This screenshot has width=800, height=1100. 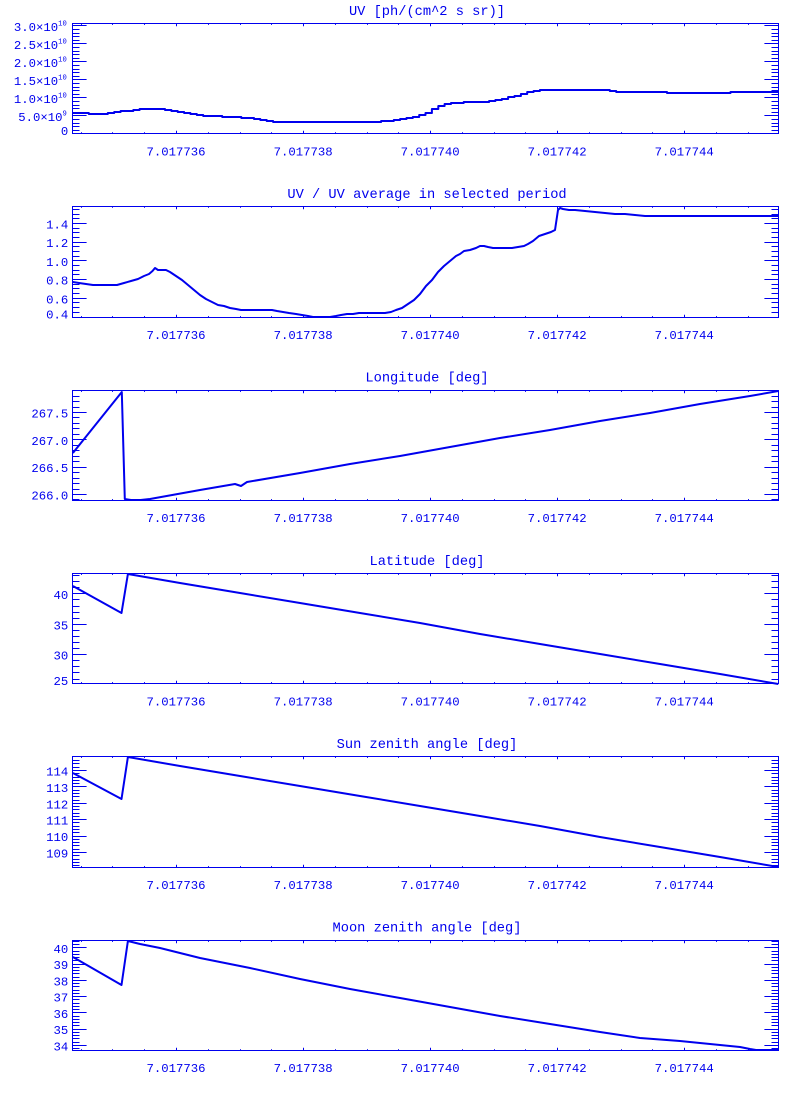 I want to click on svg-text: 111, so click(x=57, y=822).